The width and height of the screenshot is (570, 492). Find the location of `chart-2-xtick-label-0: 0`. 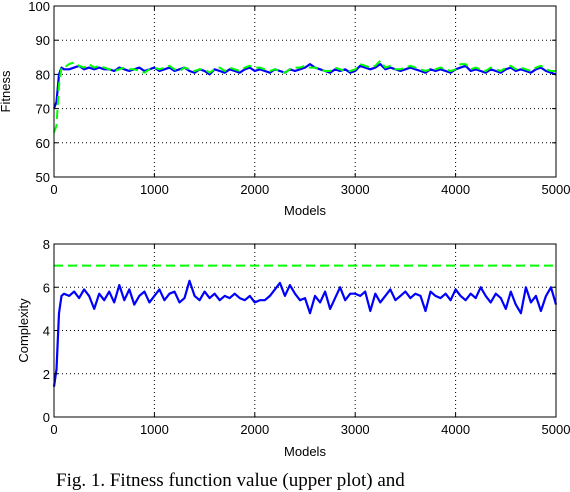

chart-2-xtick-label-0: 0 is located at coordinates (53, 429).